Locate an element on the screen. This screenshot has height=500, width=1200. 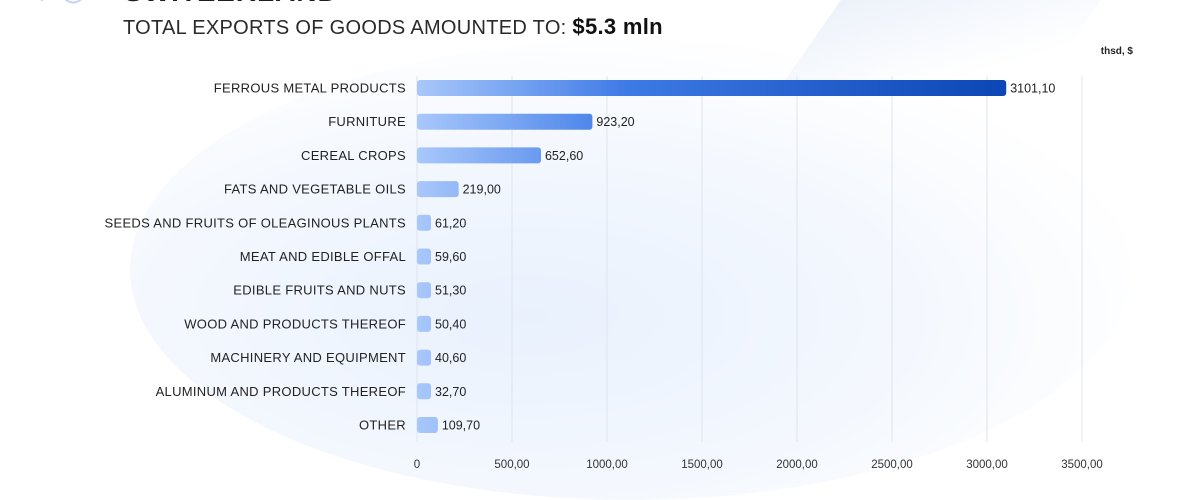
value-label: 59,60 is located at coordinates (450, 257).